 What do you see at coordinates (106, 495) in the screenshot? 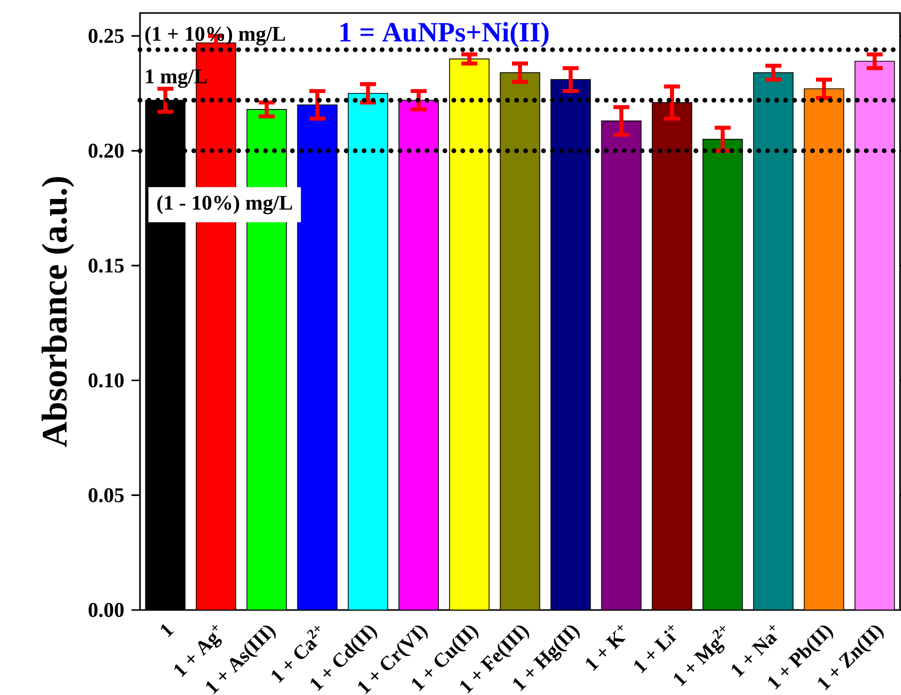
I see `y-tick-label: 0.05` at bounding box center [106, 495].